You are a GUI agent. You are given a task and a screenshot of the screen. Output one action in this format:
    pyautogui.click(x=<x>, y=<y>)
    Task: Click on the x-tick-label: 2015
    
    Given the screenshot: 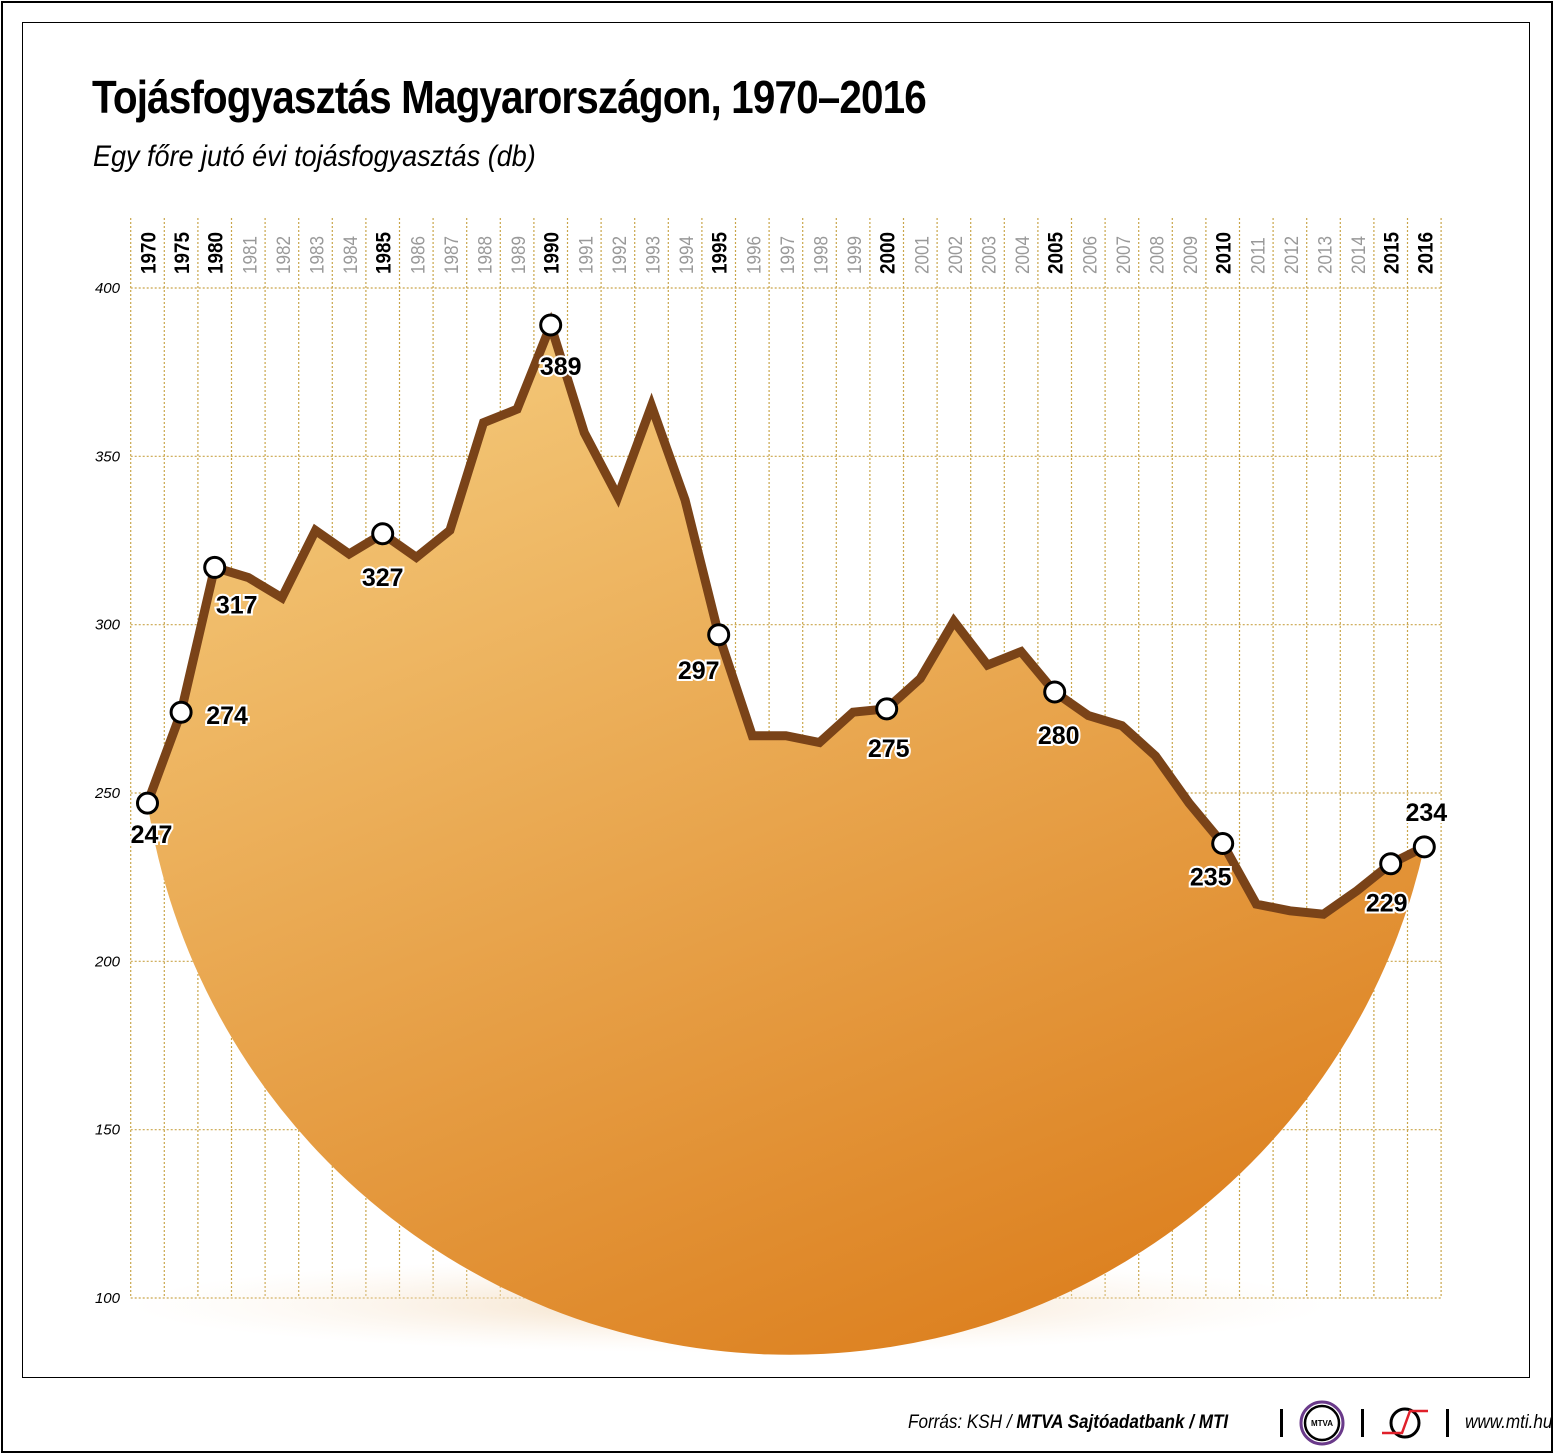 What is the action you would take?
    pyautogui.click(x=1392, y=253)
    